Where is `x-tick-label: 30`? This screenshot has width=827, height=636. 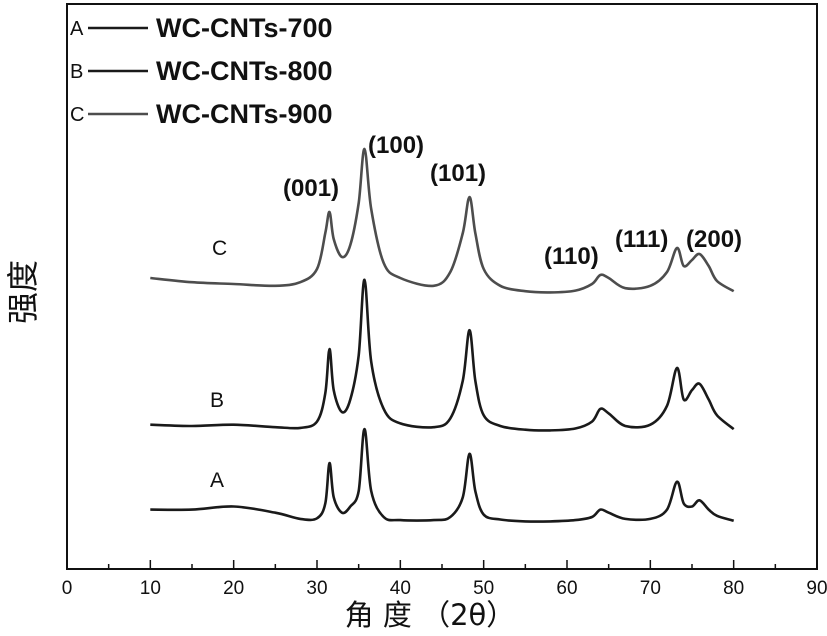
x-tick-label: 30 is located at coordinates (316, 588).